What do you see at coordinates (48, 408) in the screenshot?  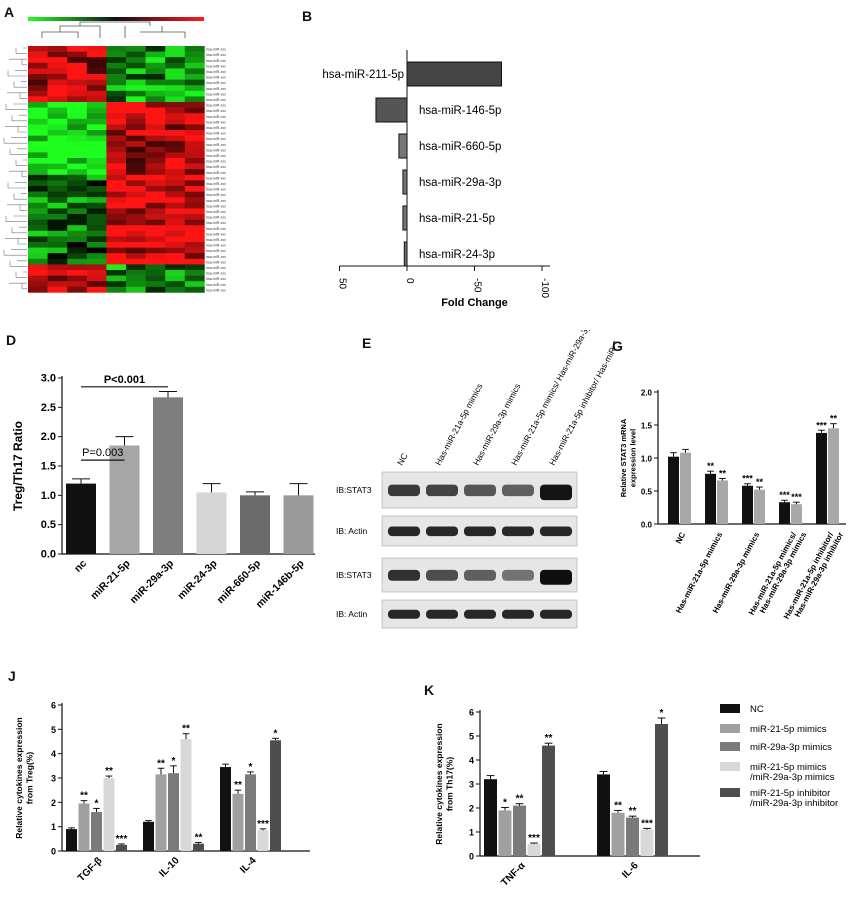 I see `d-y-tick-label: 2.5` at bounding box center [48, 408].